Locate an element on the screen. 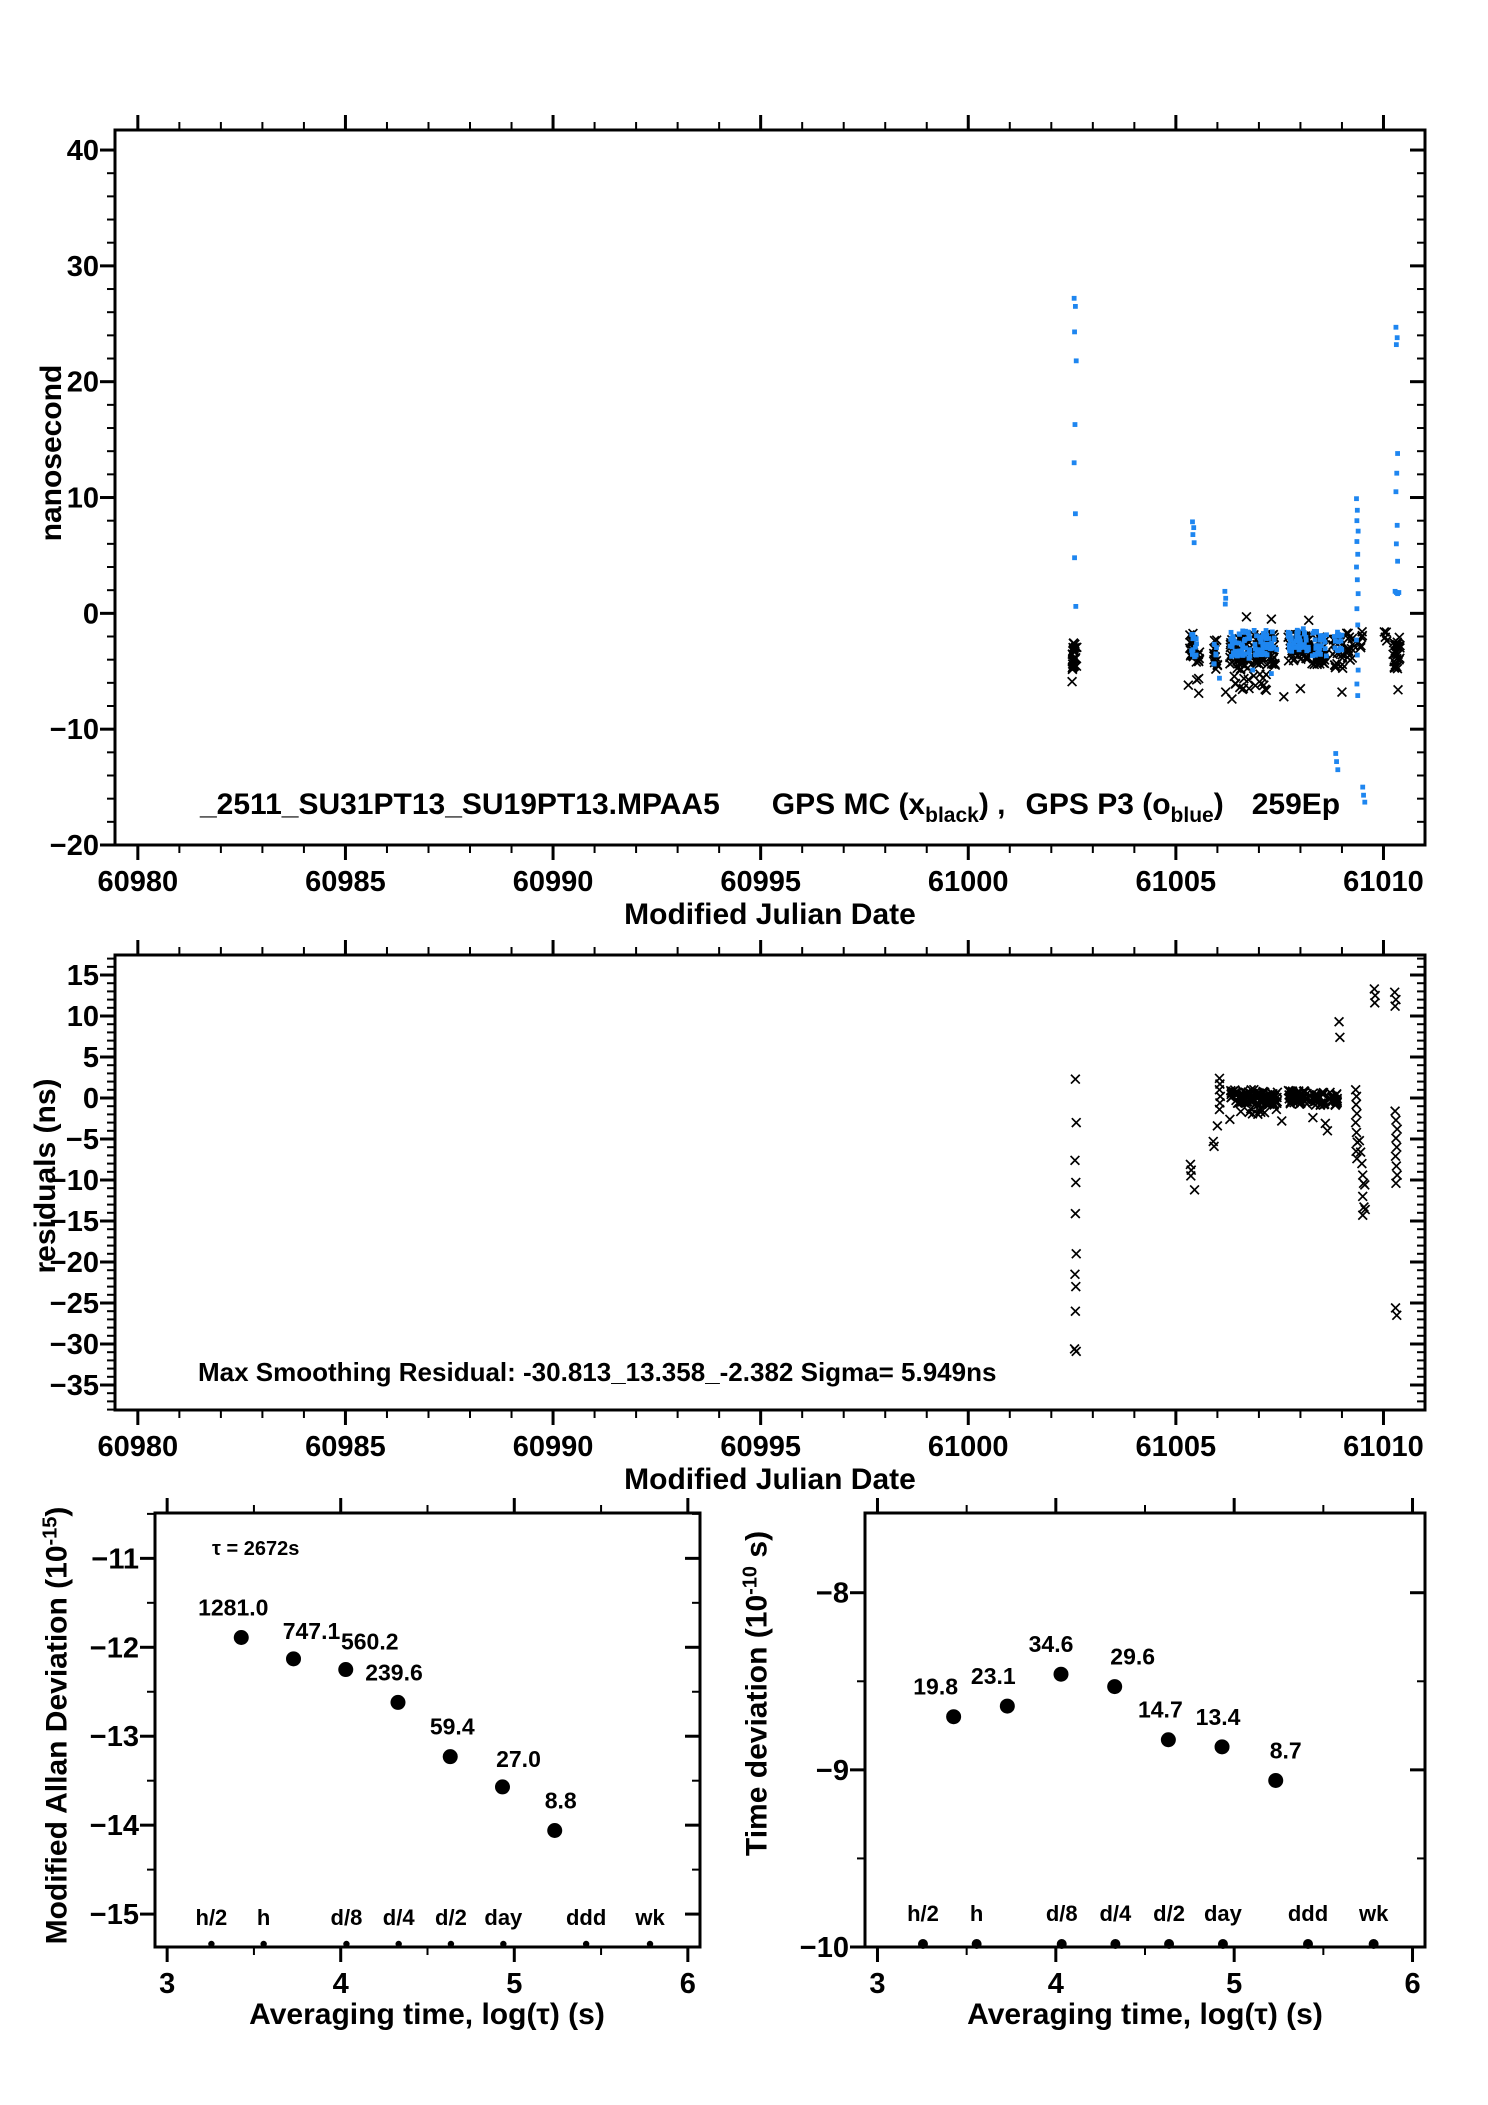  tau-annotation: τ = 2672s is located at coordinates (256, 1549).